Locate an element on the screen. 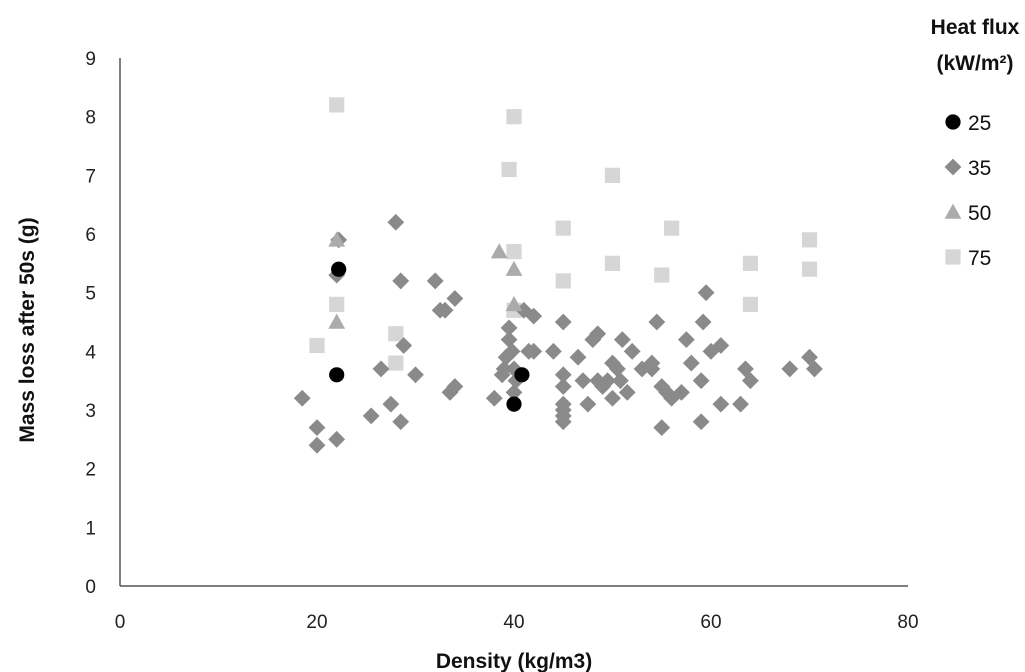  x-tick-label: 80 is located at coordinates (907, 622).